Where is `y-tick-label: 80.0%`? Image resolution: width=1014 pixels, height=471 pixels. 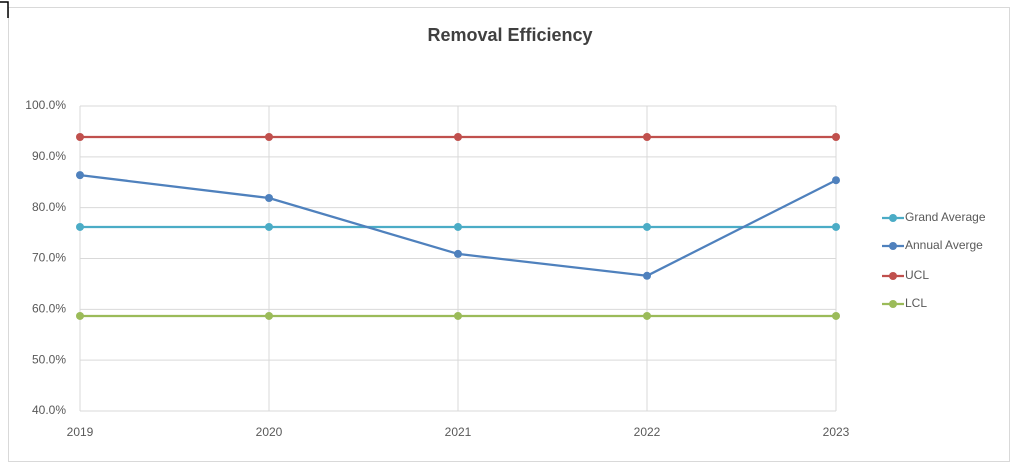 y-tick-label: 80.0% is located at coordinates (49, 207).